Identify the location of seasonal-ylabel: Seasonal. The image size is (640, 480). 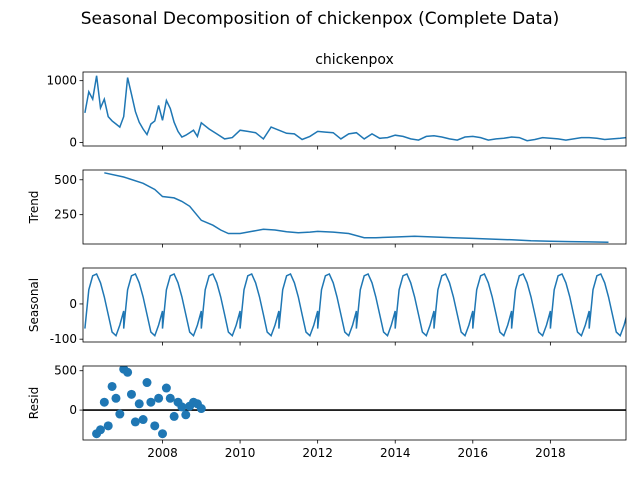
(34, 305).